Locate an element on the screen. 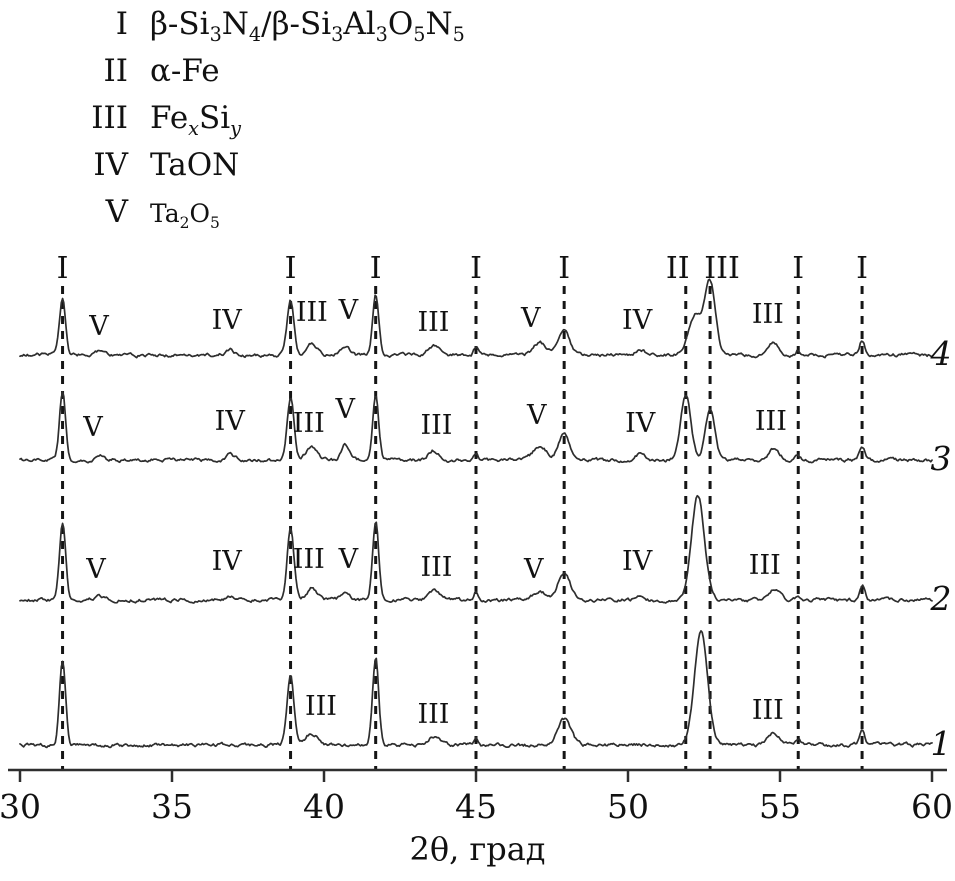 This screenshot has height=881, width=955. series-label-4: 4 is located at coordinates (941, 353).